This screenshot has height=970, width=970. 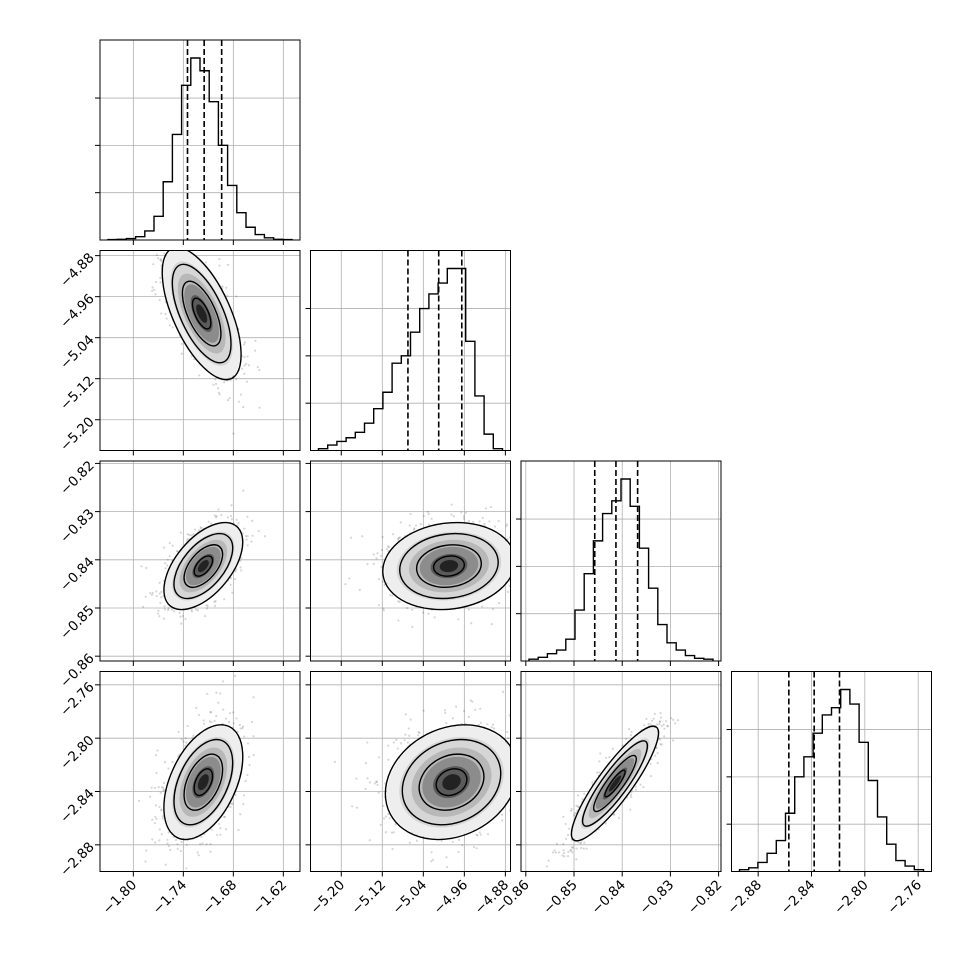 What do you see at coordinates (77, 806) in the screenshot?
I see `y-tick-label-3-1: −2.84` at bounding box center [77, 806].